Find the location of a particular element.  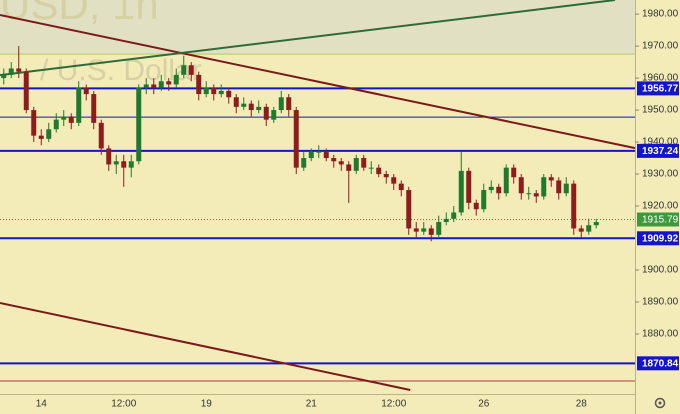

x-tick-label: 19 is located at coordinates (207, 404).